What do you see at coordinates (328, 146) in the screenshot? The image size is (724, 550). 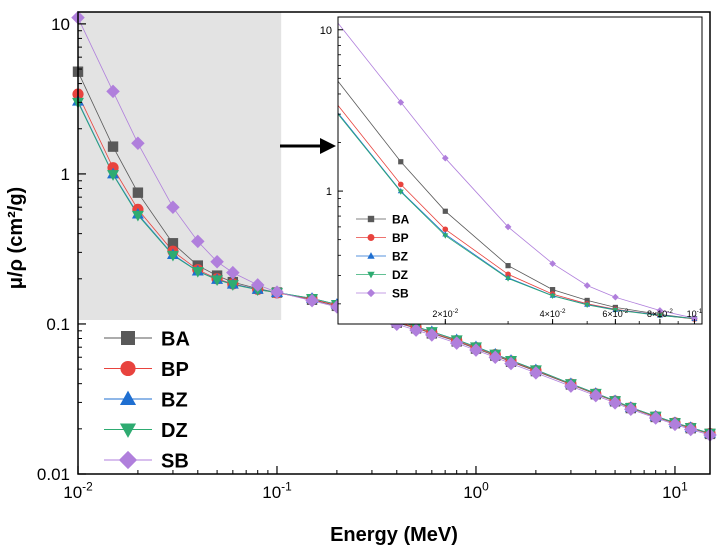 I see `zoom-arrow-head` at bounding box center [328, 146].